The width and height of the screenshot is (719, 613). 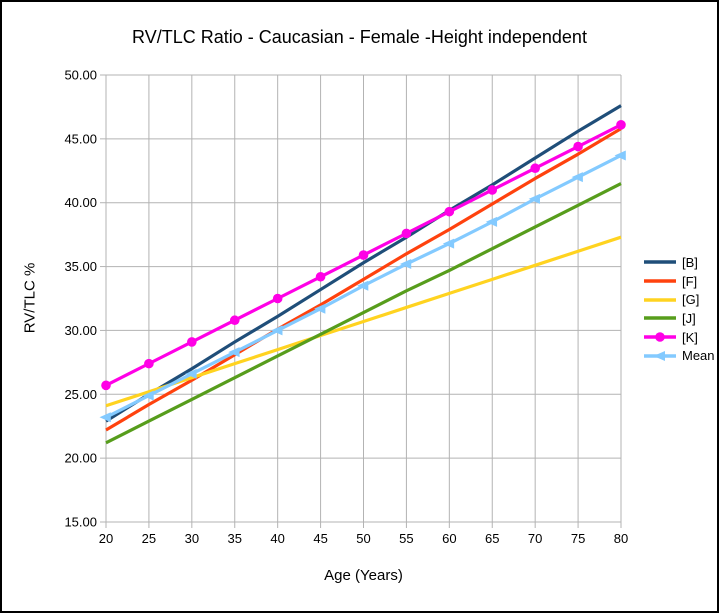 What do you see at coordinates (689, 318) in the screenshot?
I see `legend-label: [J]` at bounding box center [689, 318].